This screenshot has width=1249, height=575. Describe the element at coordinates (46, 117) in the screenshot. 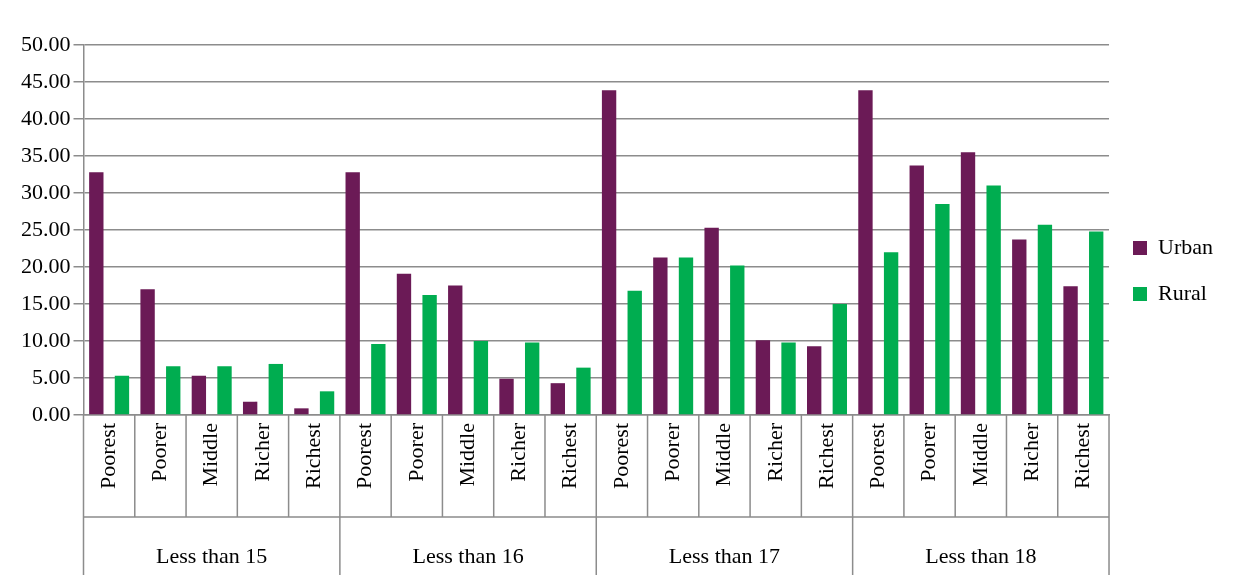

I see `y-tick-label: 40.00` at that location.